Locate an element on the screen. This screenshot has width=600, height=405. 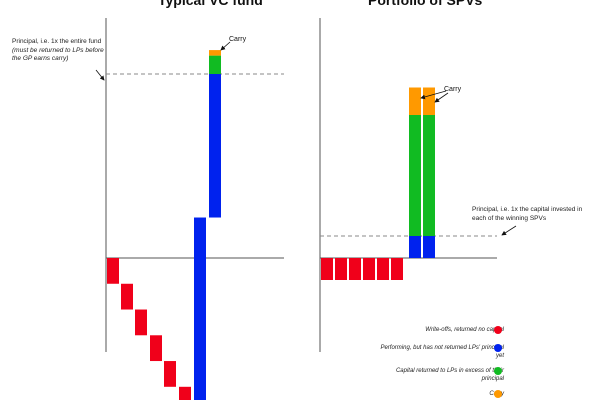
left-bar-4-writeoff is located at coordinates (156, 348).